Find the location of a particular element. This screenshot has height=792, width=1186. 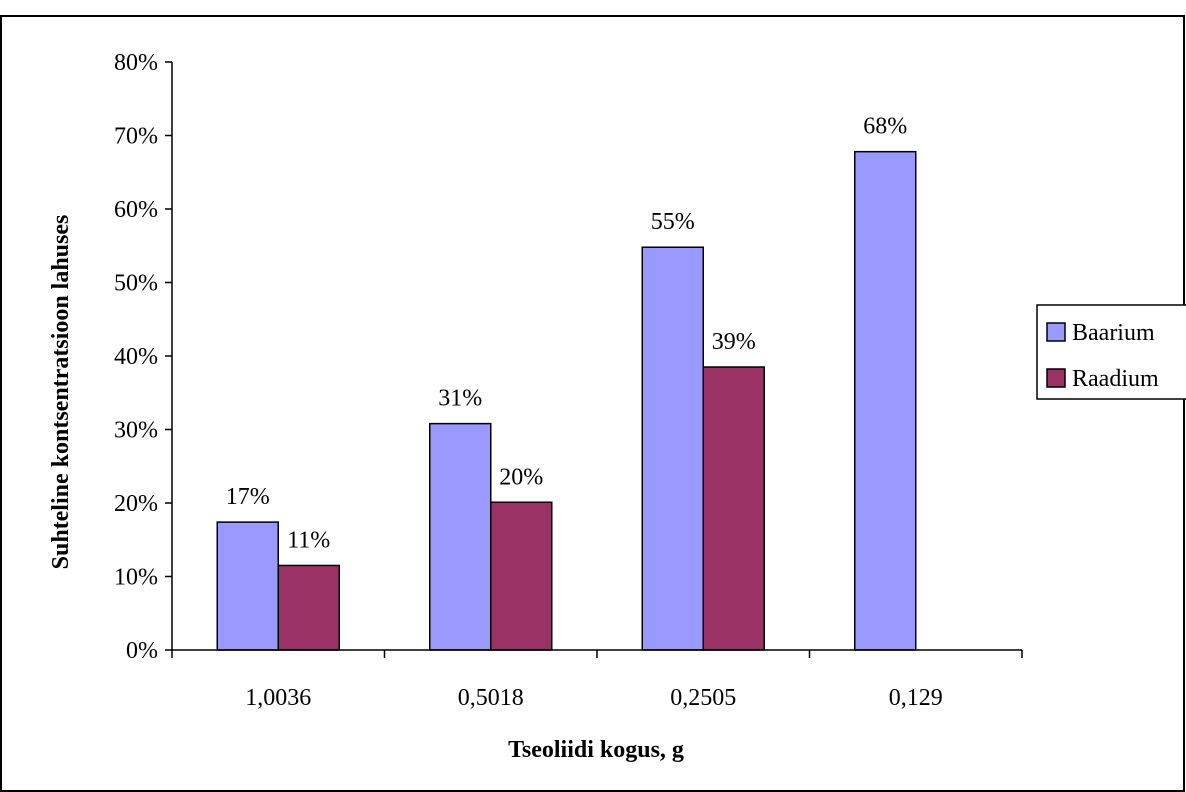

legend-swatch-baarium is located at coordinates (1056, 332).